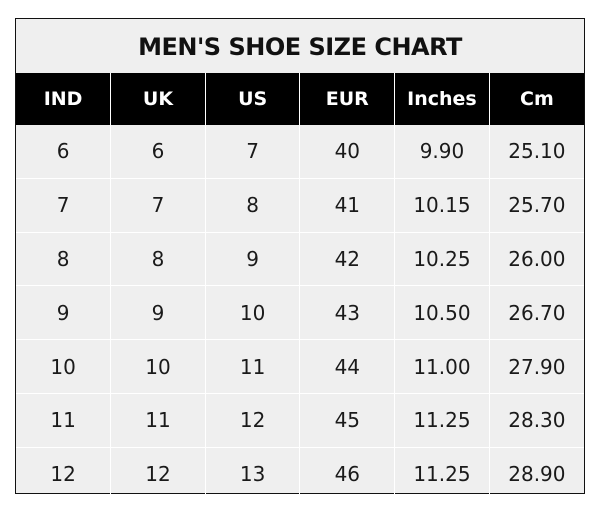 The image size is (605, 521). I want to click on cell-uk: 12, so click(158, 473).